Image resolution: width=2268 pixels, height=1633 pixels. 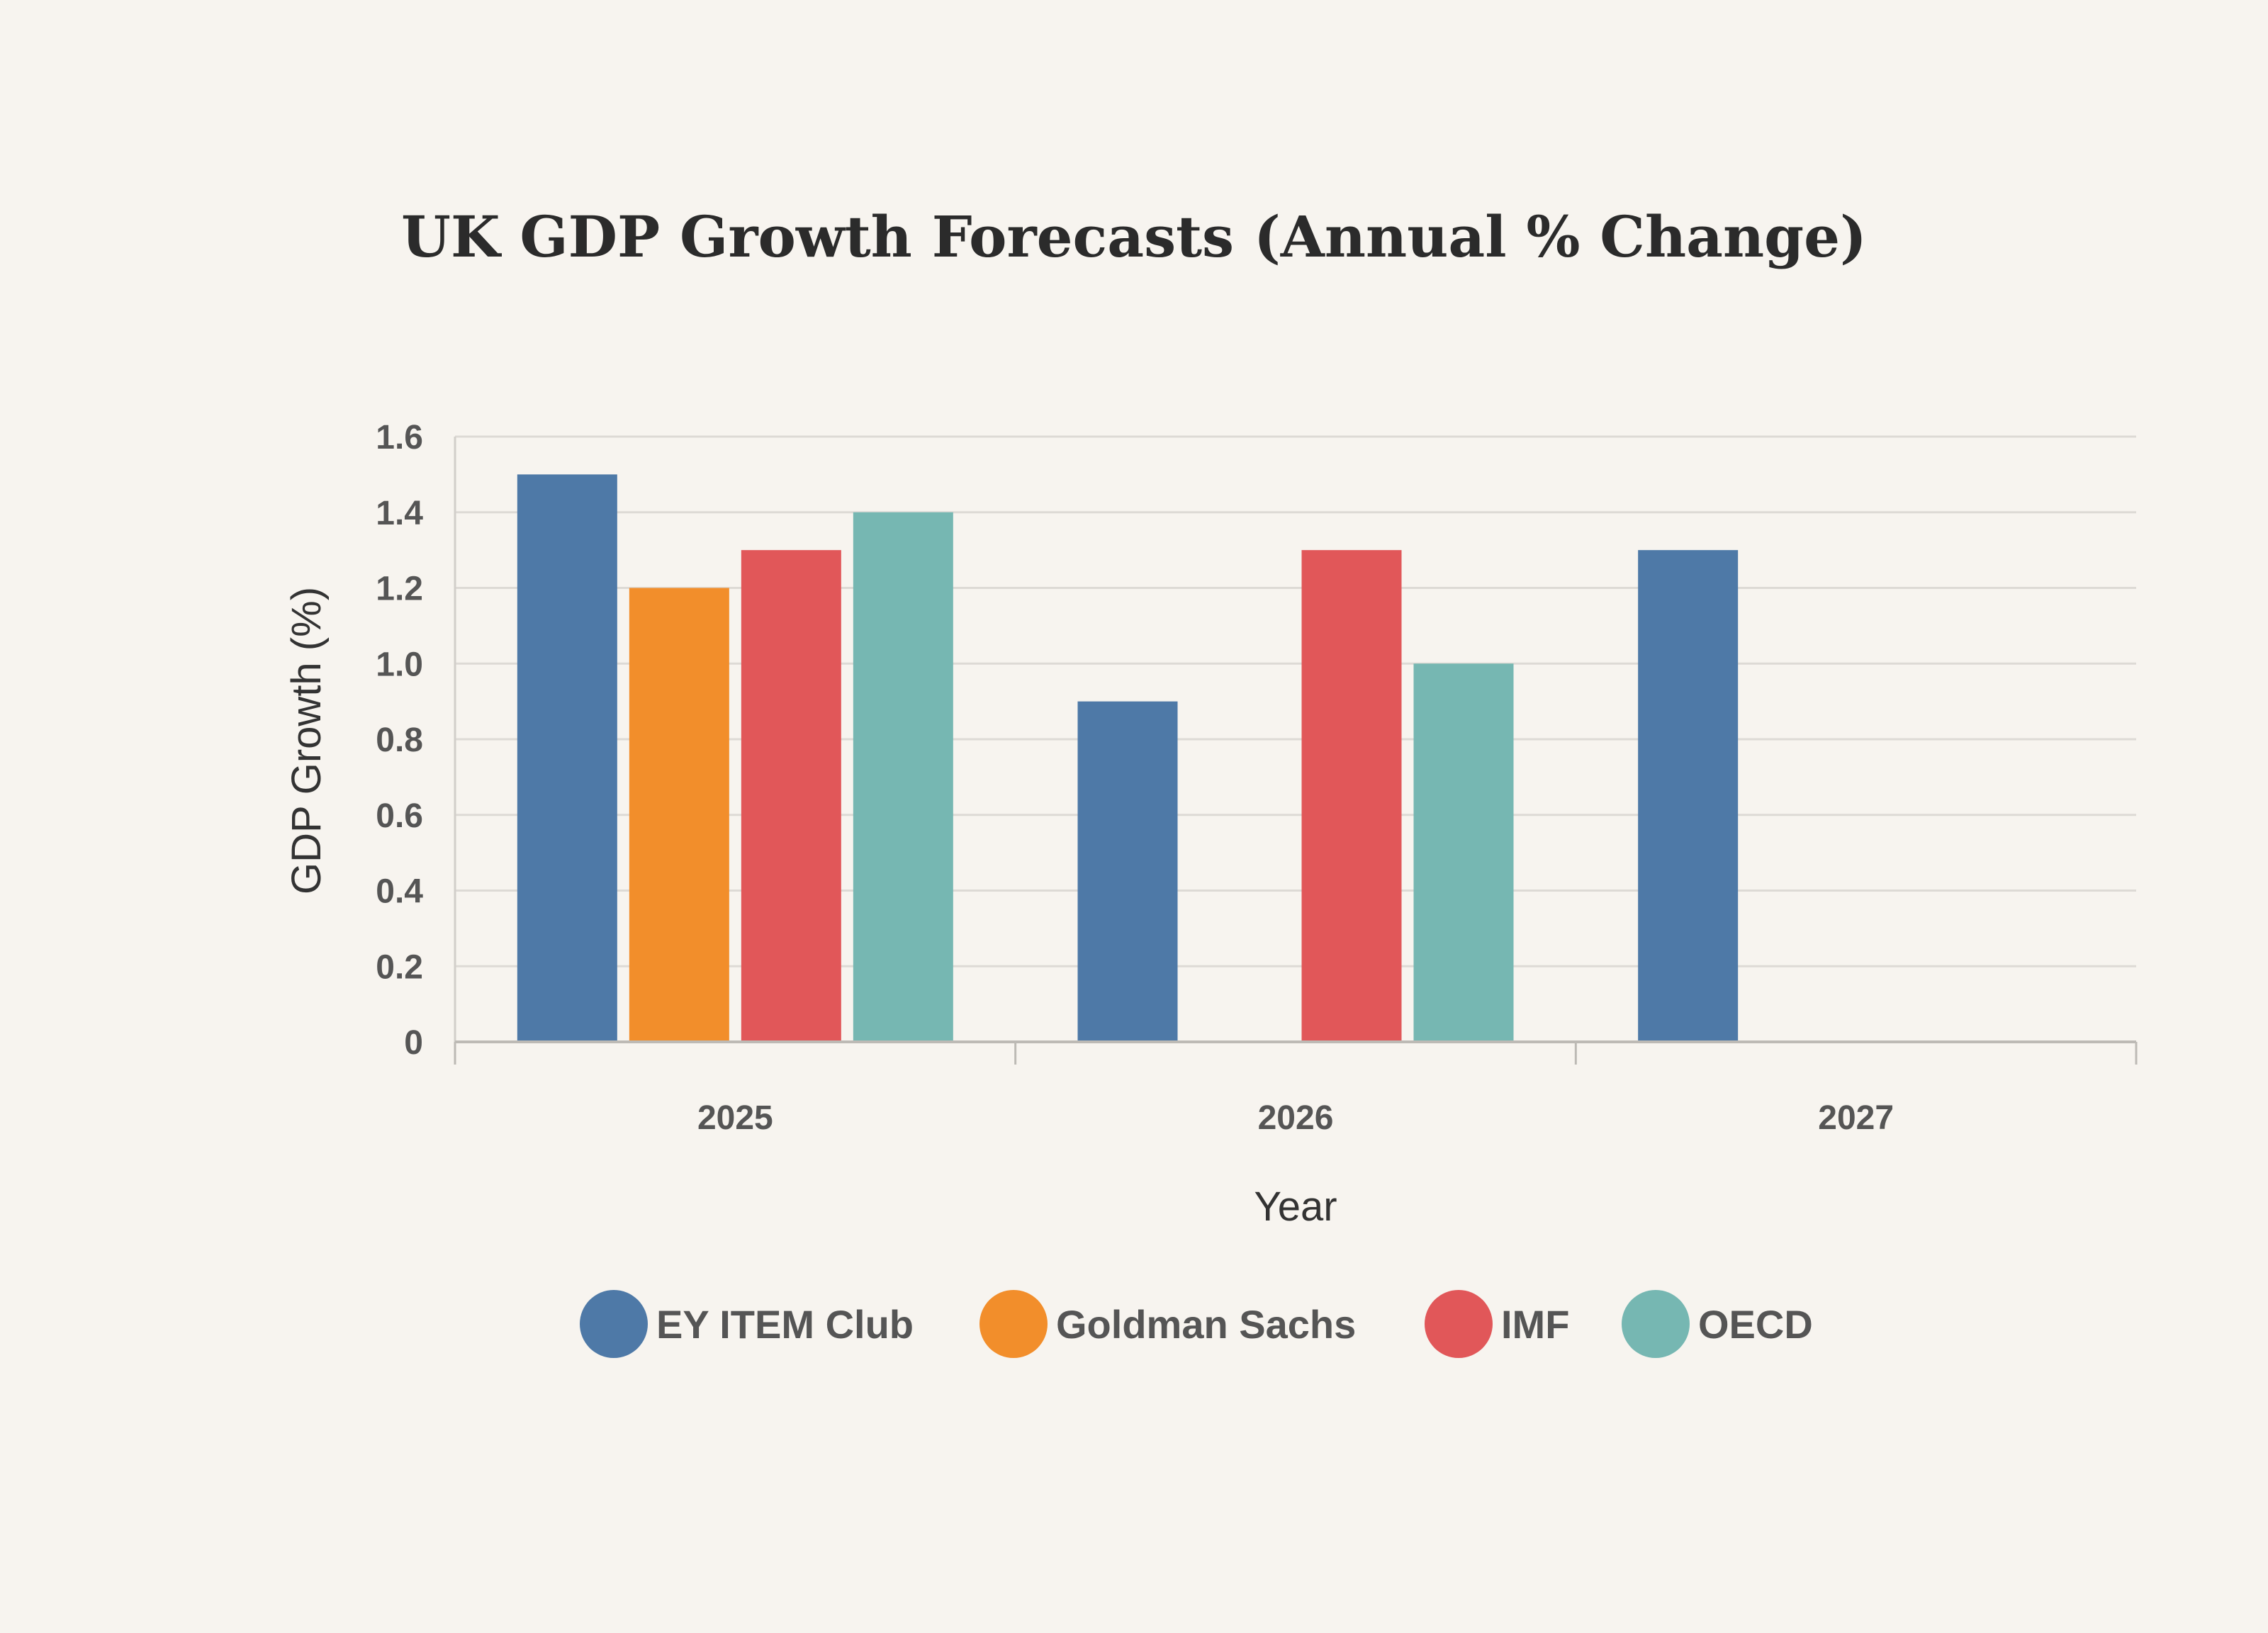 I want to click on bar-goldman-sachs-2025, so click(x=679, y=815).